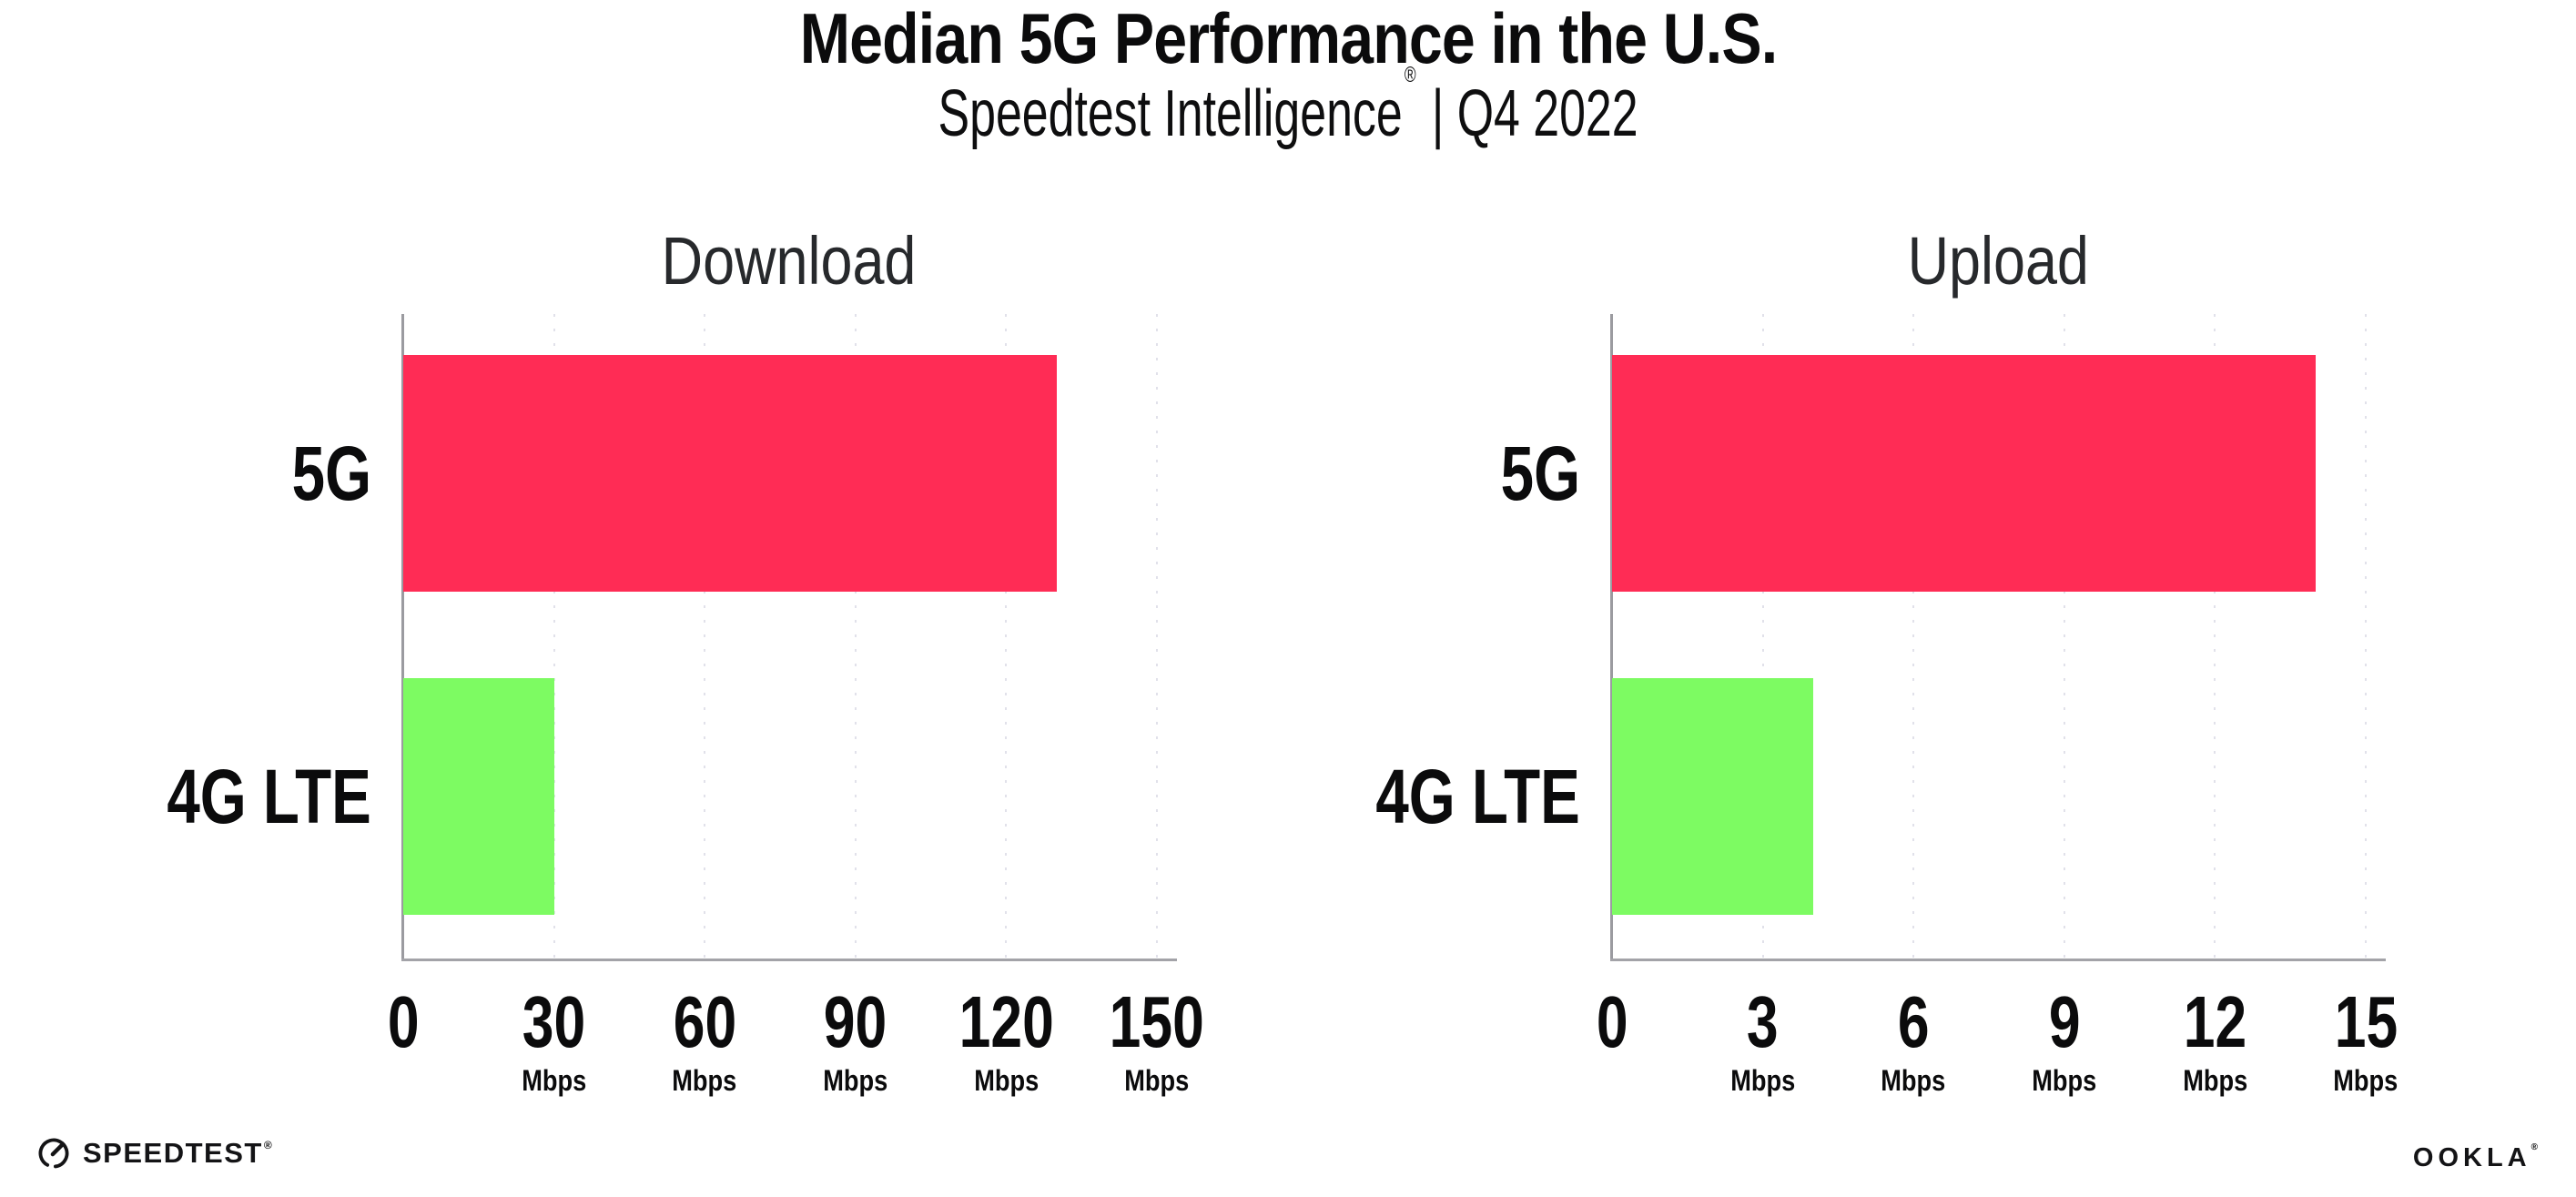 The width and height of the screenshot is (2576, 1197). I want to click on x-tick-30: 30 Mbps, so click(554, 1038).